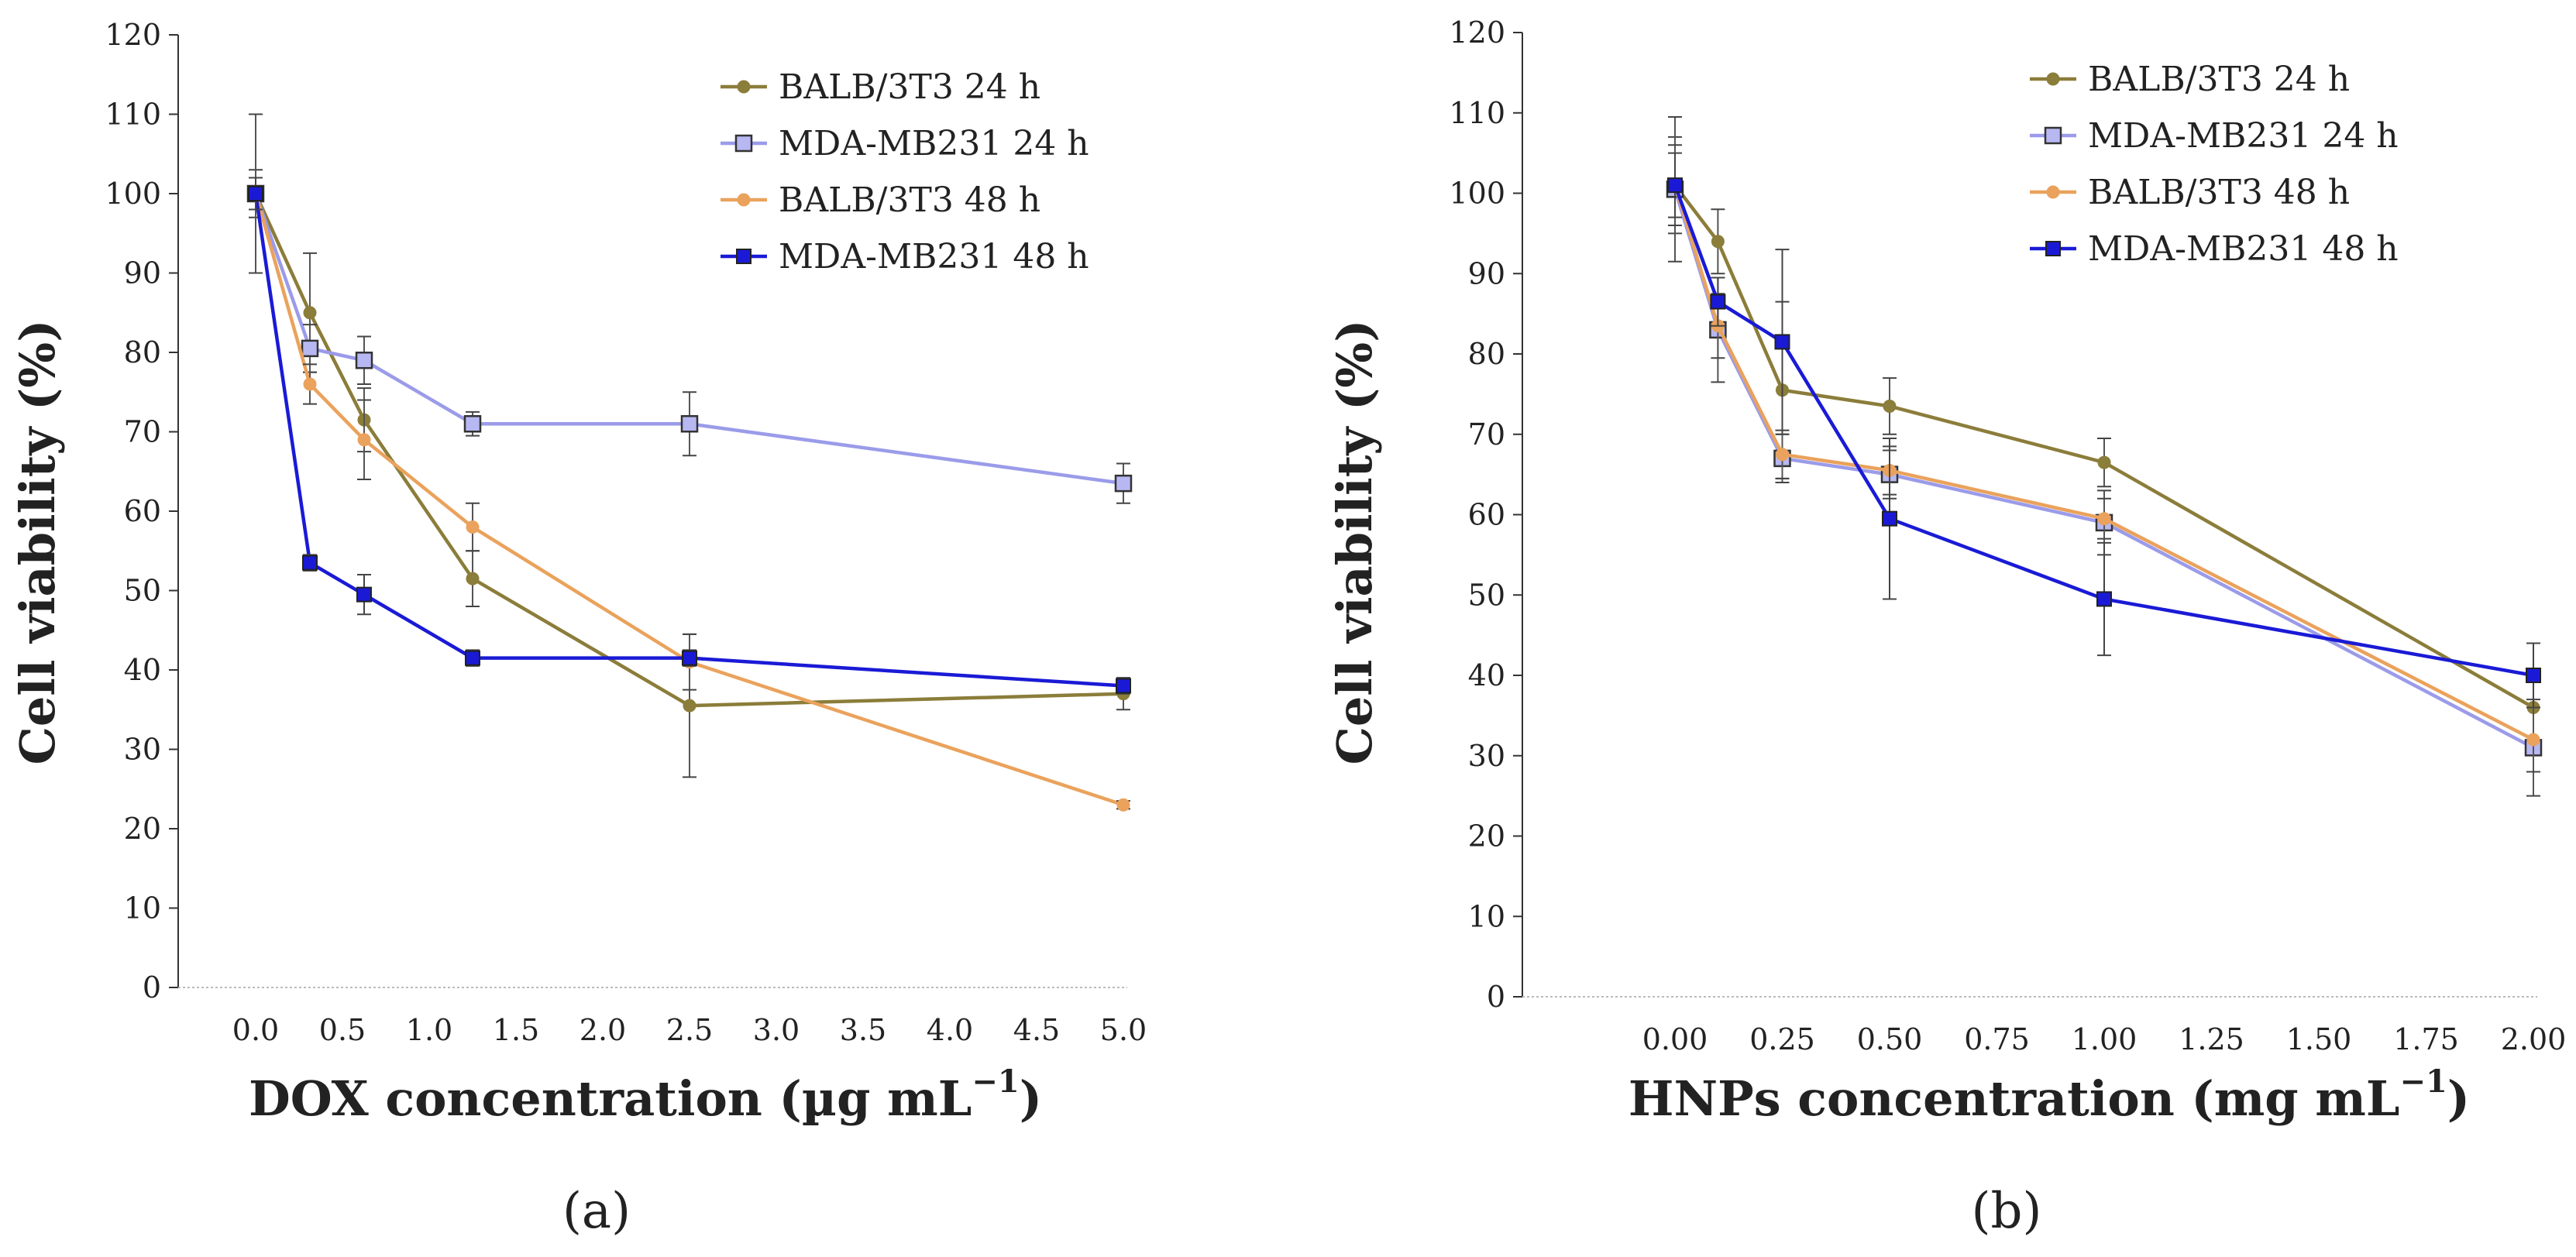  I want to click on y-tick-label: 80, so click(1486, 354).